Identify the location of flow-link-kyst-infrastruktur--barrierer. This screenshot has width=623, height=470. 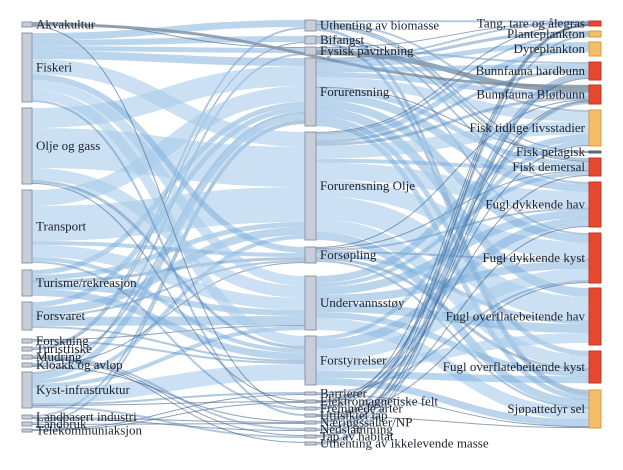
(168, 399).